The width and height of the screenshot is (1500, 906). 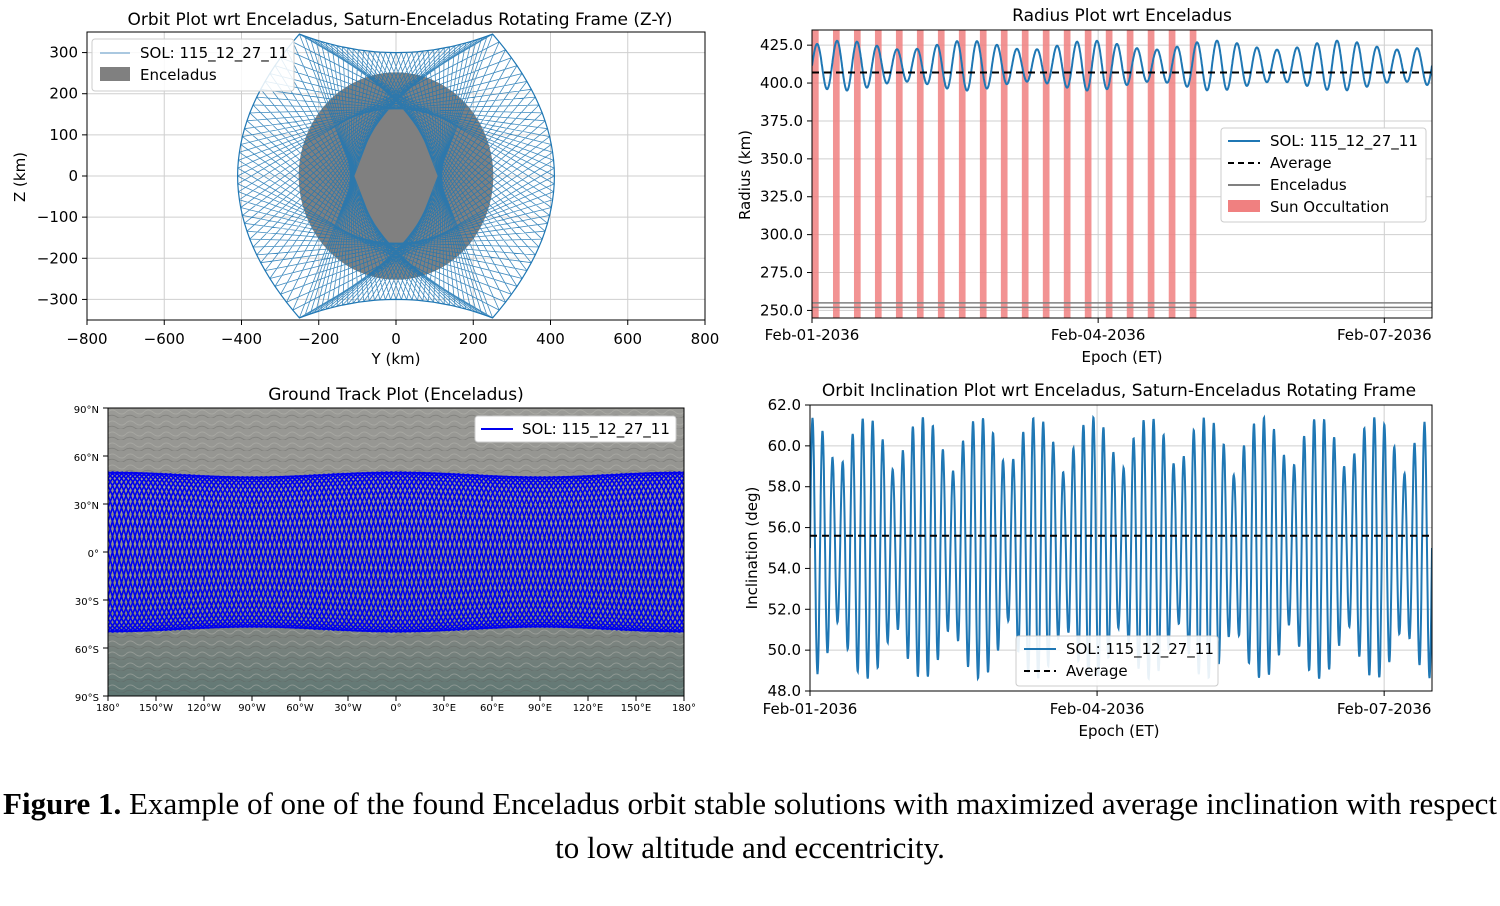 I want to click on inclination-series-line, so click(x=1121, y=548).